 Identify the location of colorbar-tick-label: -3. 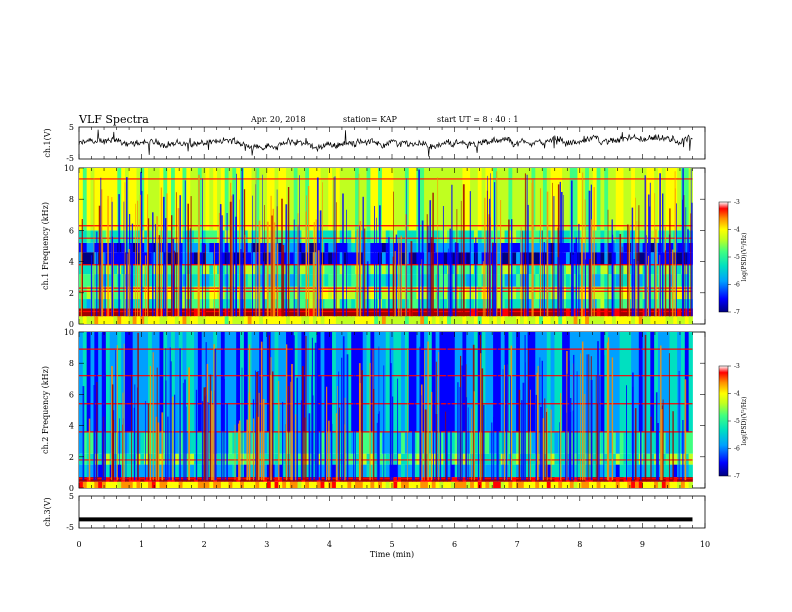
(737, 366).